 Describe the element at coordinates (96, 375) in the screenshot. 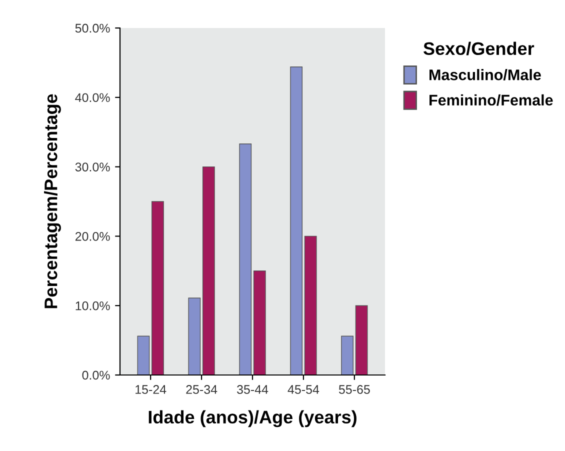

I see `y-tick-label: 0.0%` at that location.